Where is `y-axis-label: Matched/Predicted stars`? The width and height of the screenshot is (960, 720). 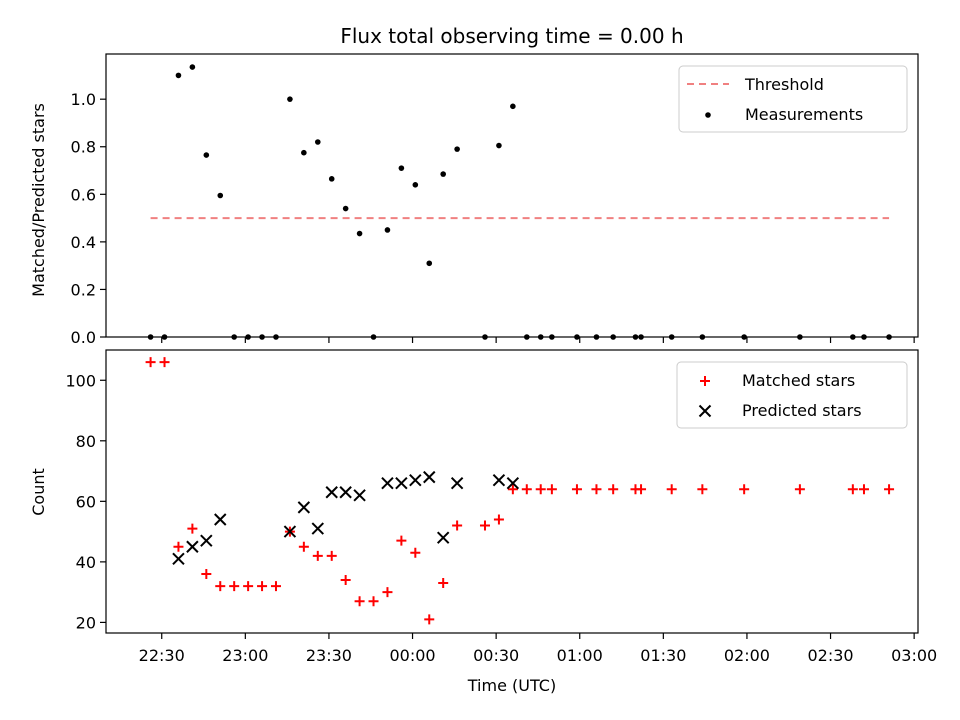 y-axis-label: Matched/Predicted stars is located at coordinates (38, 200).